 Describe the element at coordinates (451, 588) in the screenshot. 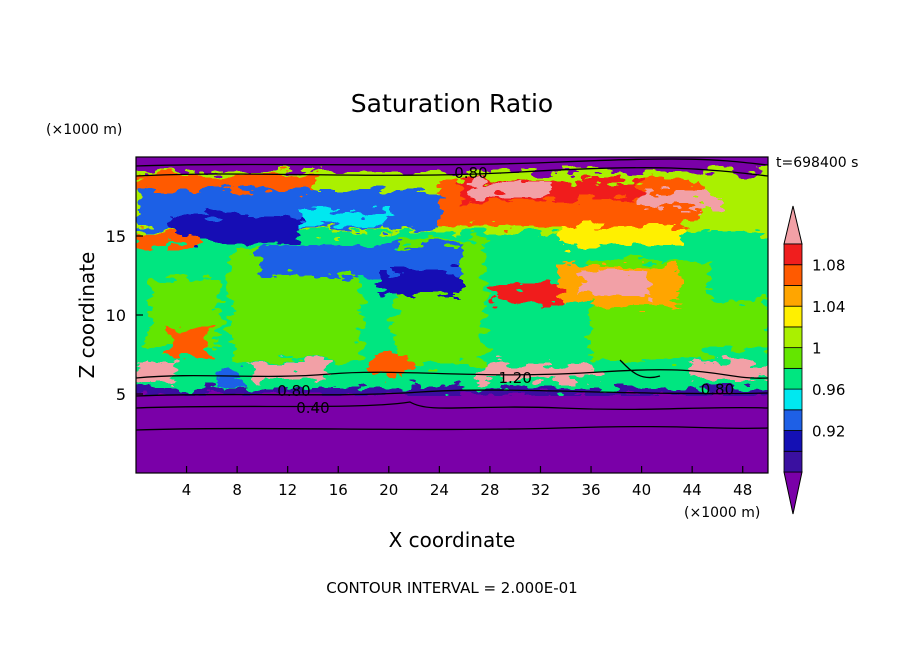

I see `footer-note: CONTOUR INTERVAL = 2.000E-01` at that location.